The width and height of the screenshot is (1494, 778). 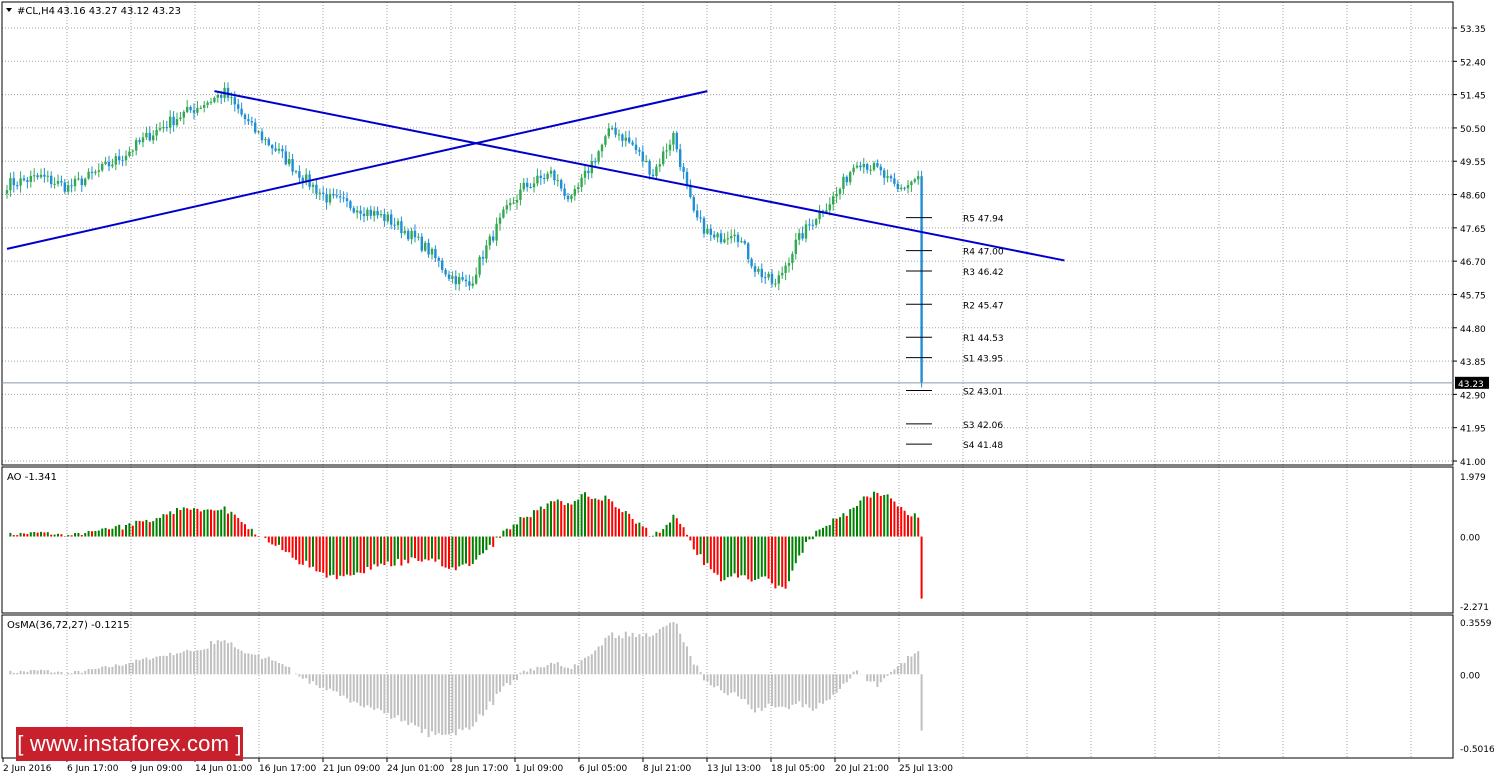 I want to click on current-price-box, so click(x=1472, y=382).